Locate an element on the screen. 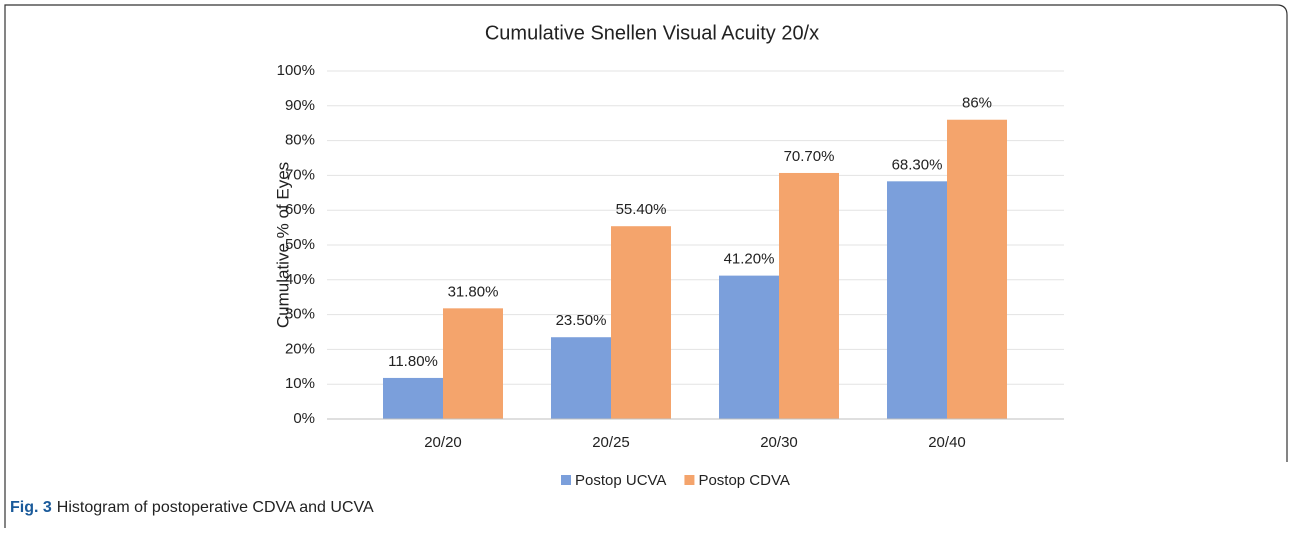 Image resolution: width=1292 pixels, height=535 pixels. y-tick-label: 50% is located at coordinates (300, 244).